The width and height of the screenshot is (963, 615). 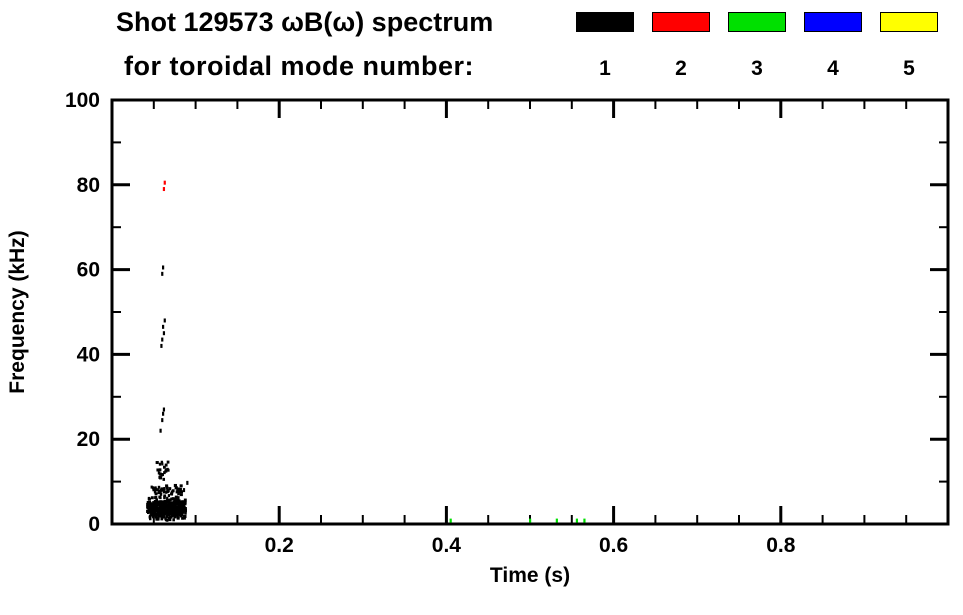 What do you see at coordinates (781, 545) in the screenshot?
I see `svg-text: 0.8` at bounding box center [781, 545].